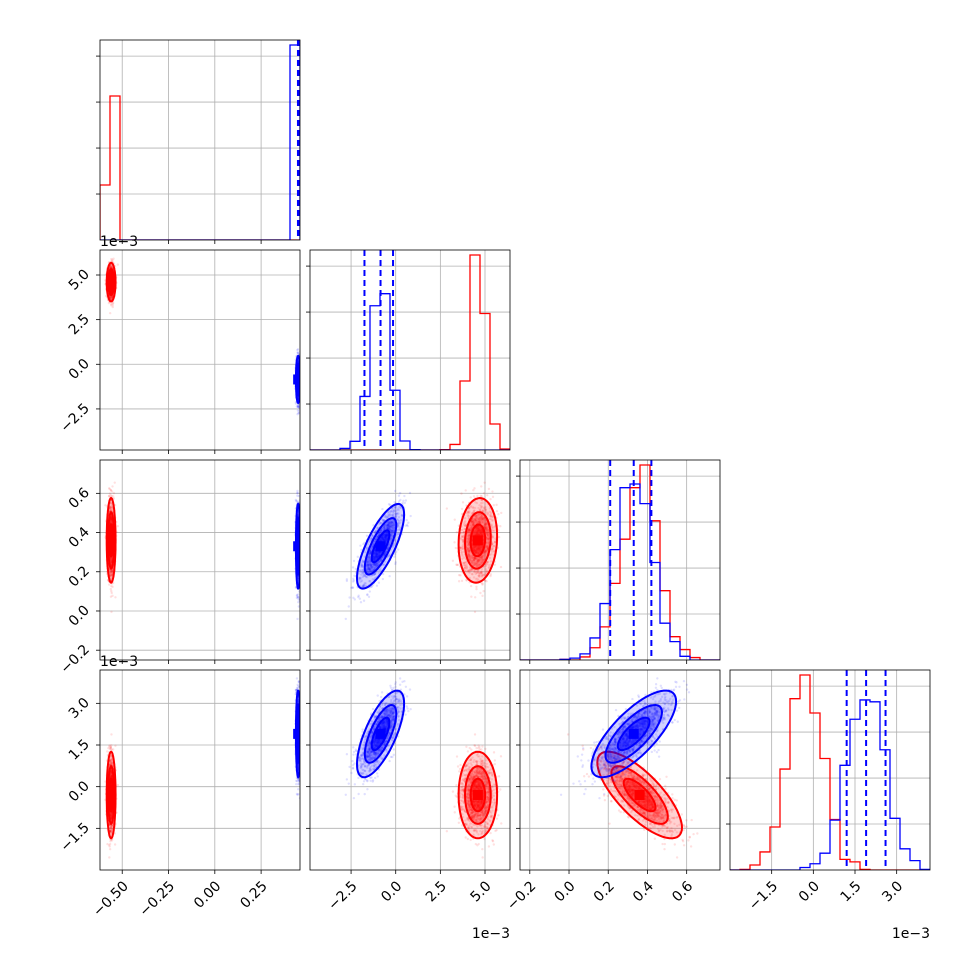 The image size is (970, 970). What do you see at coordinates (119, 242) in the screenshot?
I see `y-offset-label-1: 1e−3` at bounding box center [119, 242].